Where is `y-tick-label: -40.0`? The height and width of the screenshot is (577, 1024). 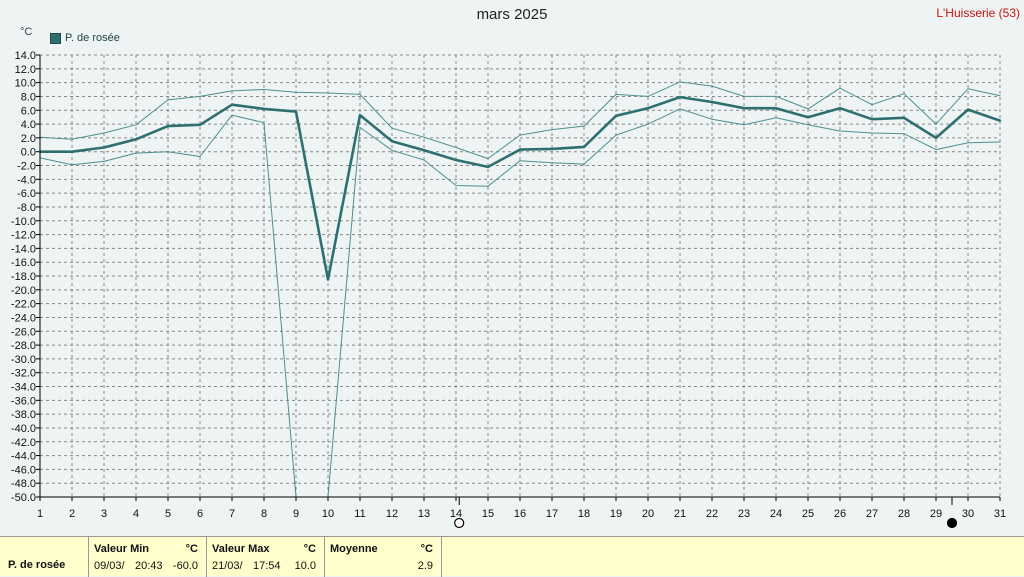 y-tick-label: -40.0 is located at coordinates (23, 429).